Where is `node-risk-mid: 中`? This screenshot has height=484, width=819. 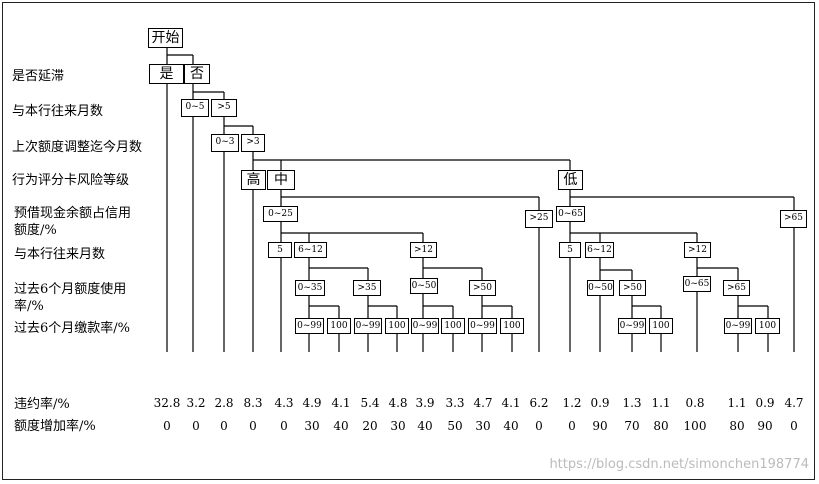
node-risk-mid: 中 is located at coordinates (281, 180).